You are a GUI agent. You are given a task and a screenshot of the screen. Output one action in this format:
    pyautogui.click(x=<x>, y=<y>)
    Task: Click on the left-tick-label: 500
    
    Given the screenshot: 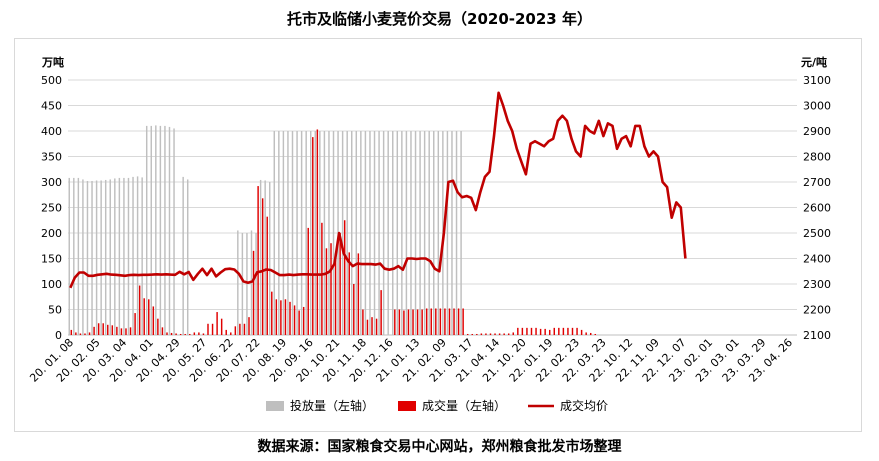 What is the action you would take?
    pyautogui.click(x=51, y=80)
    